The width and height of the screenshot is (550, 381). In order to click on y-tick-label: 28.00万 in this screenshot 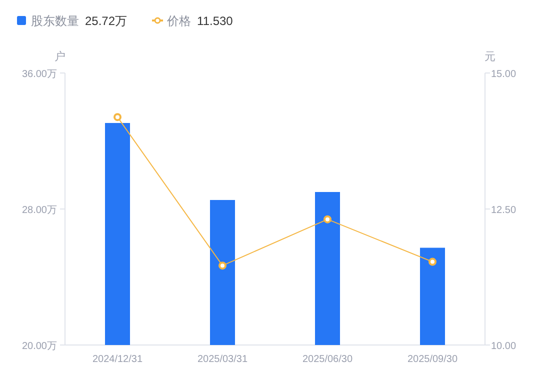, I will do `click(39, 210)`.